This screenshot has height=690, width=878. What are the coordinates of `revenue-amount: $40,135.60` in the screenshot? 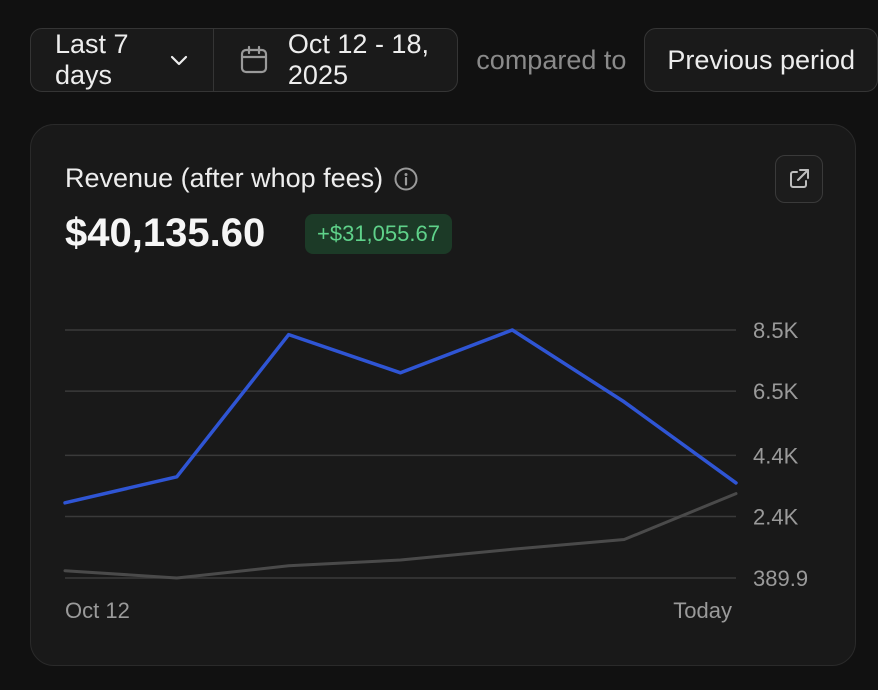 It's located at (165, 233).